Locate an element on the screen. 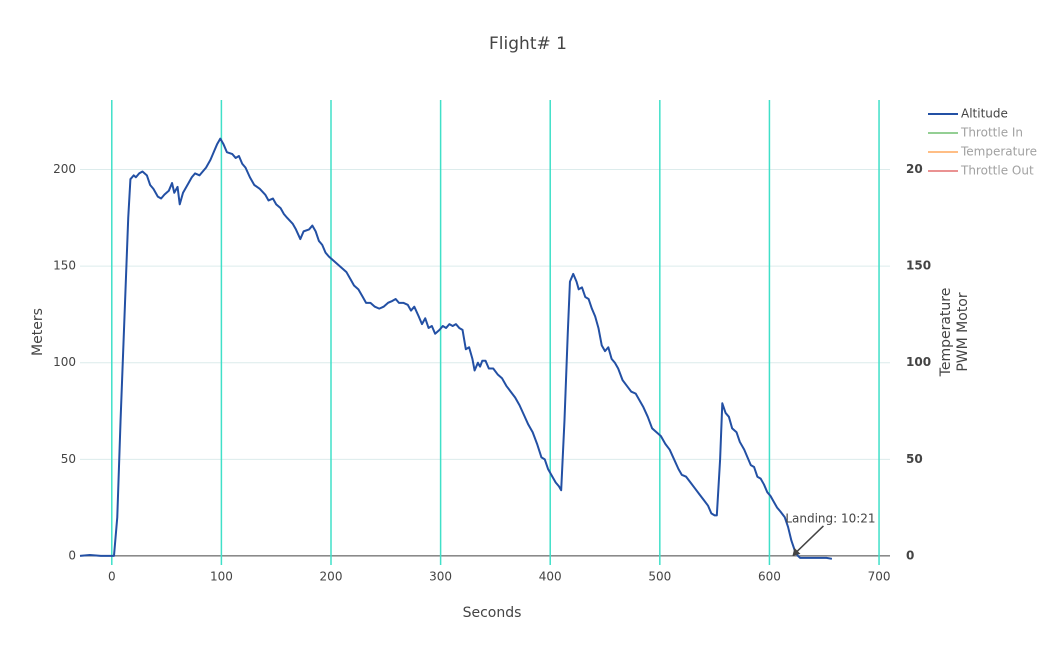 The image size is (1056, 645). y-tick-label: 200 is located at coordinates (64, 169).